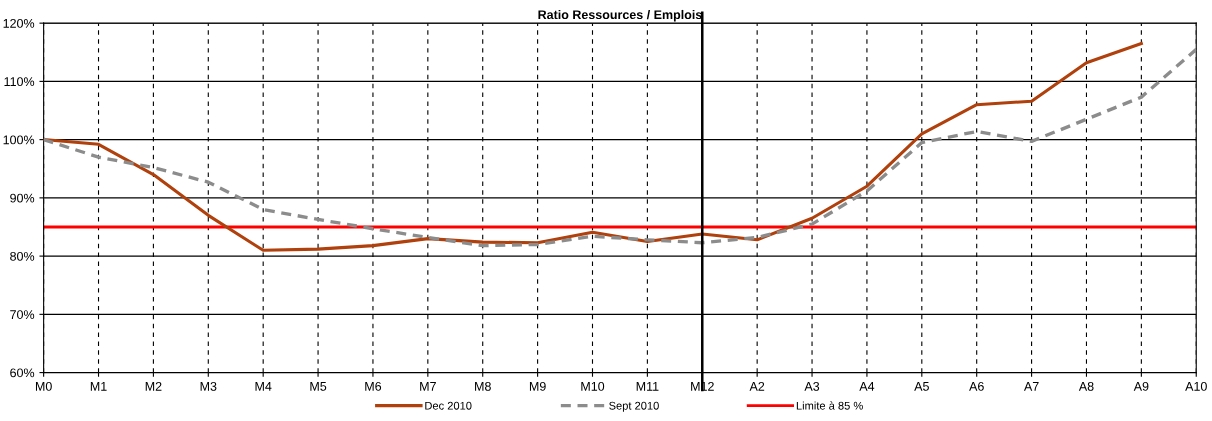 Image resolution: width=1212 pixels, height=421 pixels. I want to click on x-tick-label: M0, so click(43, 386).